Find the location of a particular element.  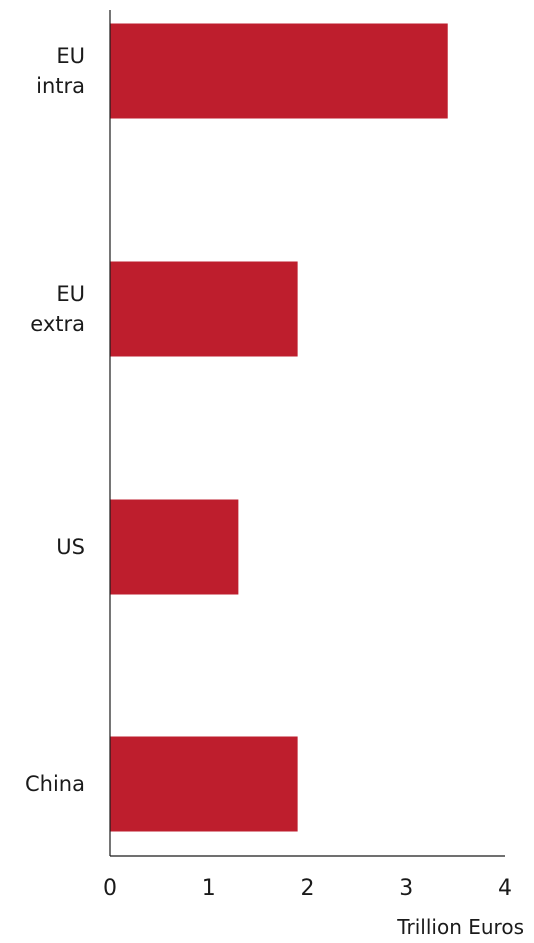

category-label-eu-intra: EU intra is located at coordinates (60, 71).